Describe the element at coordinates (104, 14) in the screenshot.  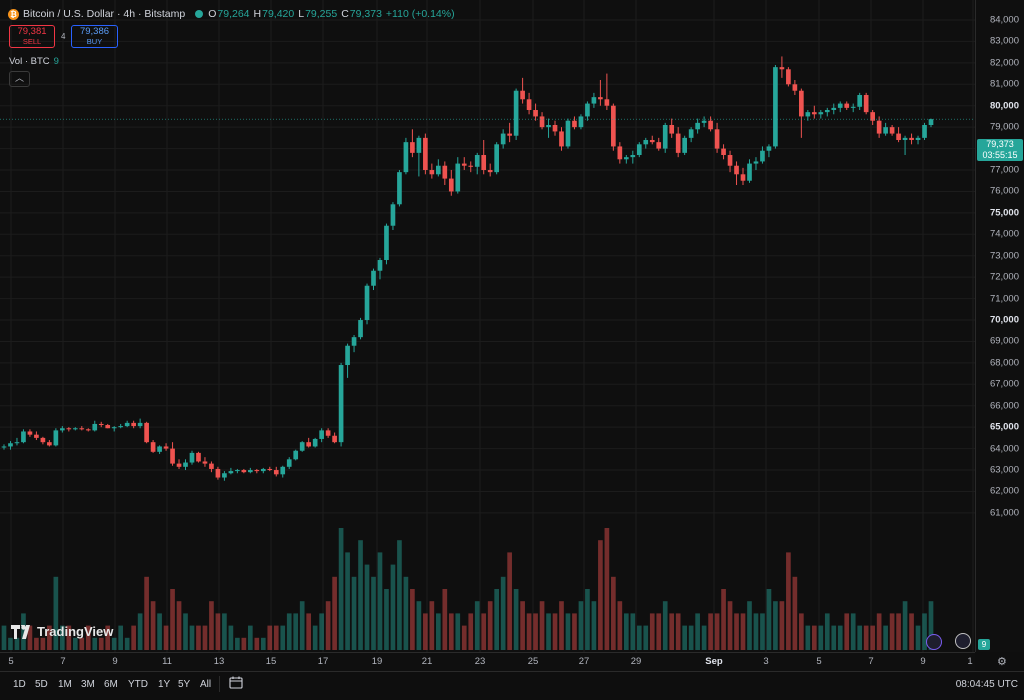
I see `symbol-title: Bitcoin / U.S. Dollar · 4h · Bitstamp` at that location.